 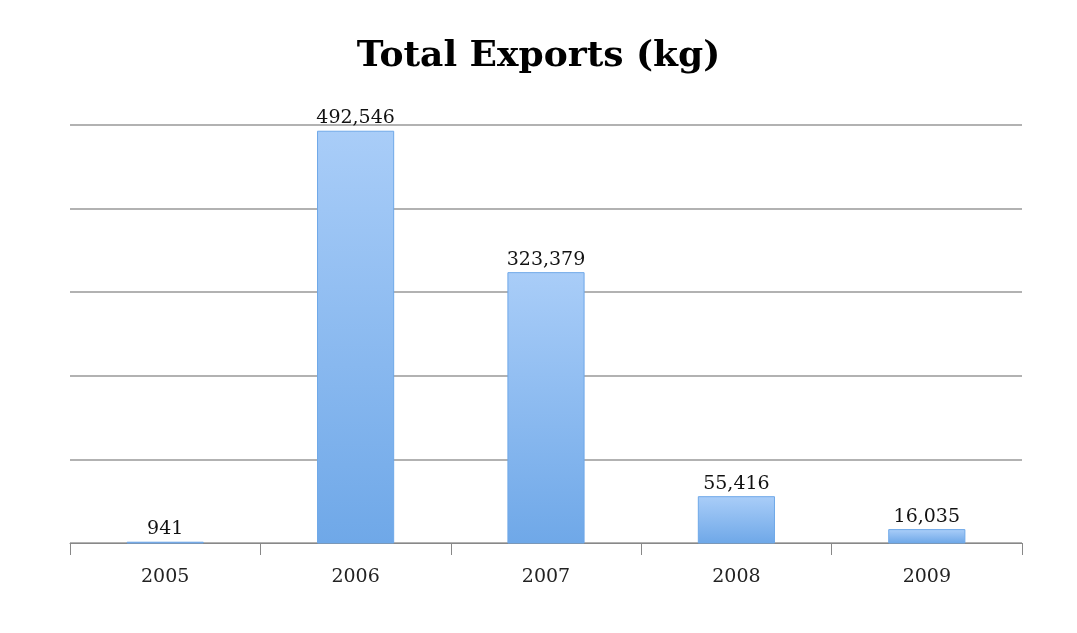 What do you see at coordinates (926, 574) in the screenshot?
I see `x-tick-label: 2009` at bounding box center [926, 574].